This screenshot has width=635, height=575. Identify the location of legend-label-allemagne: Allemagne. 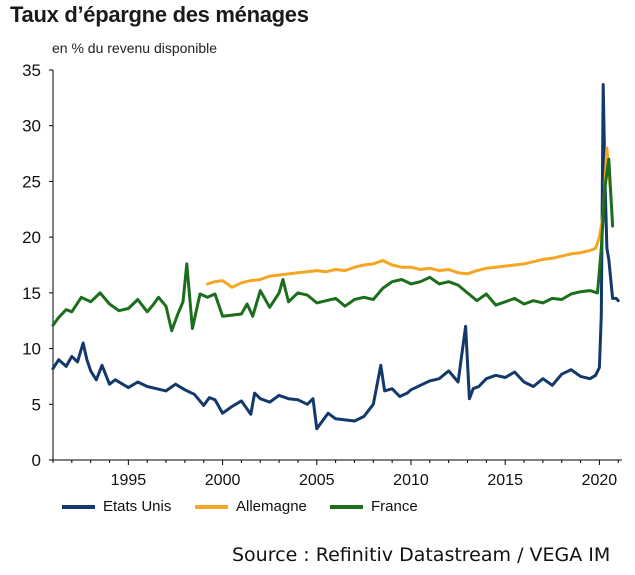
(271, 506).